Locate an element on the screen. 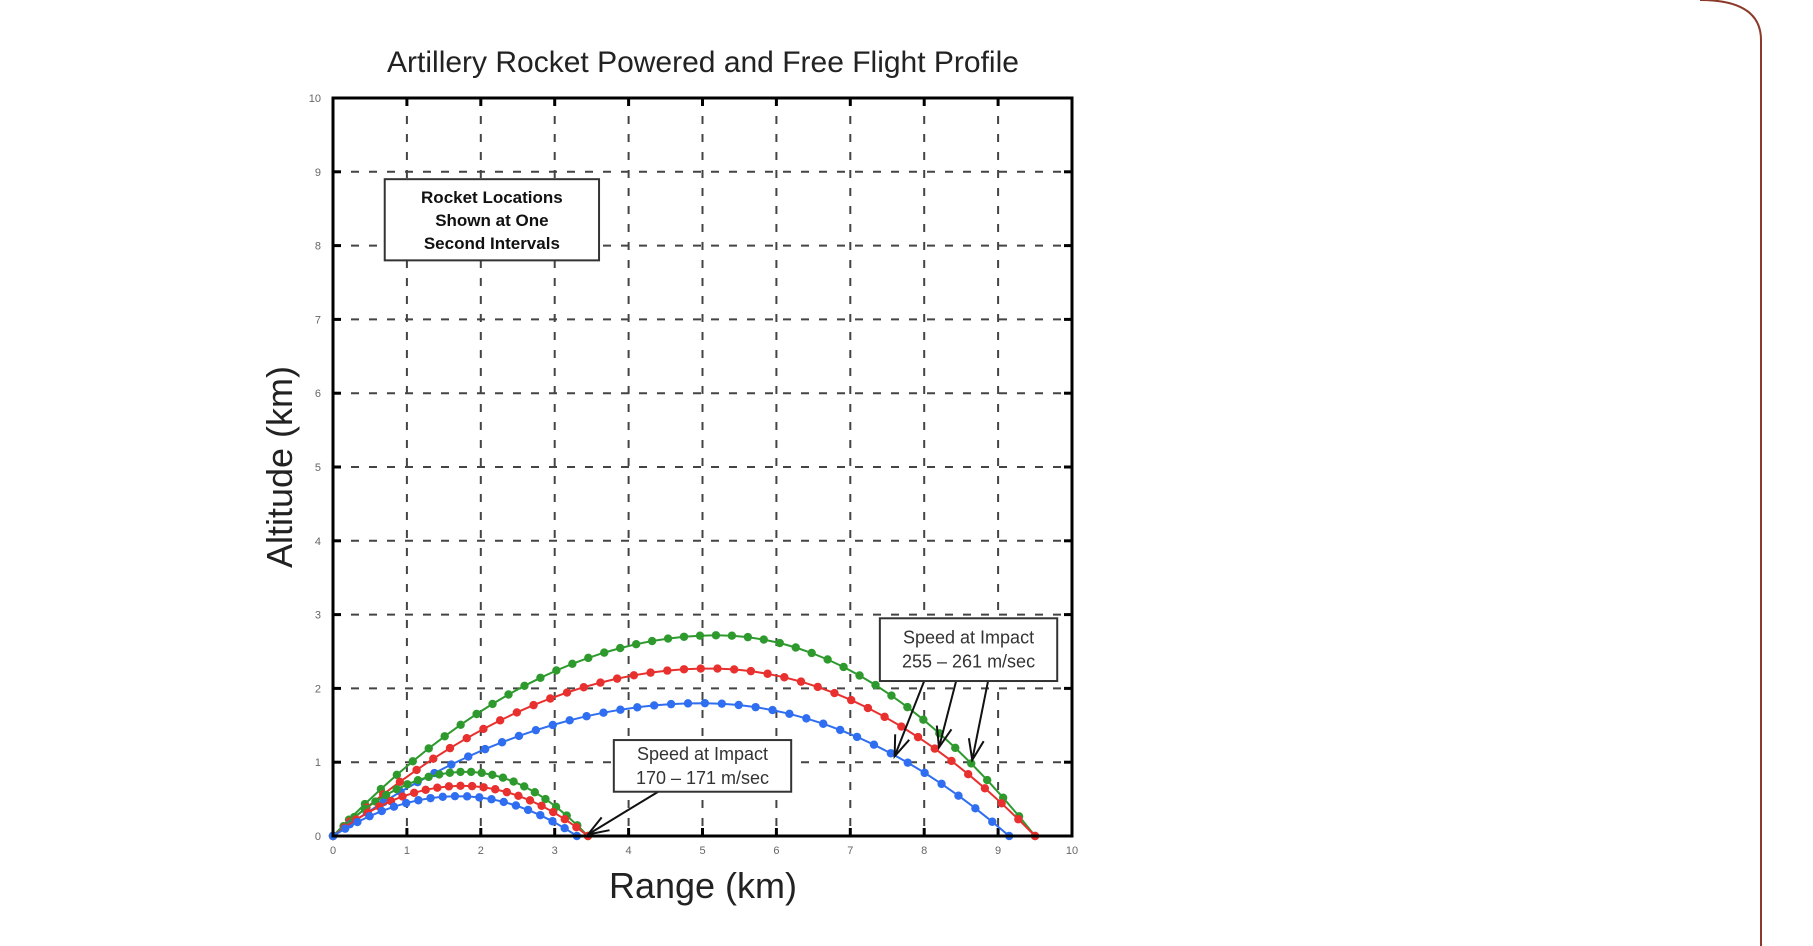 This screenshot has width=1813, height=946. annotation-text: Second Intervals is located at coordinates (492, 243).